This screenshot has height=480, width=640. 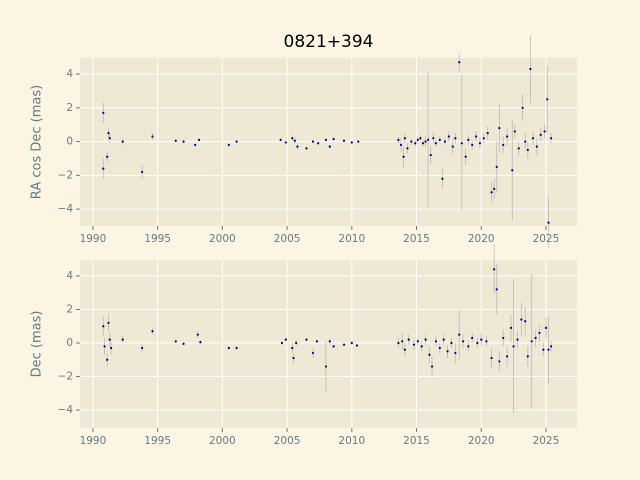 What do you see at coordinates (66, 209) in the screenshot?
I see `y-tick-label: −4` at bounding box center [66, 209].